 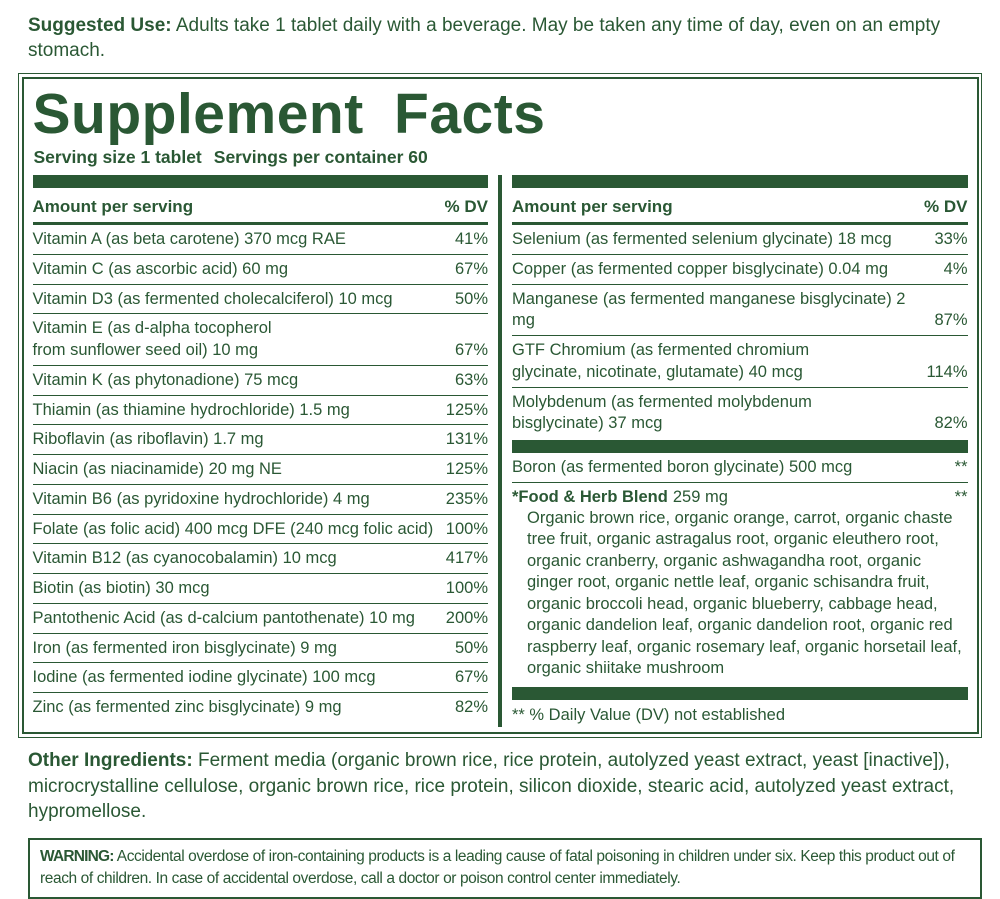 What do you see at coordinates (260, 270) in the screenshot?
I see `table-row: Vitamin C (as ascorbic acid) 60 mg 67%` at bounding box center [260, 270].